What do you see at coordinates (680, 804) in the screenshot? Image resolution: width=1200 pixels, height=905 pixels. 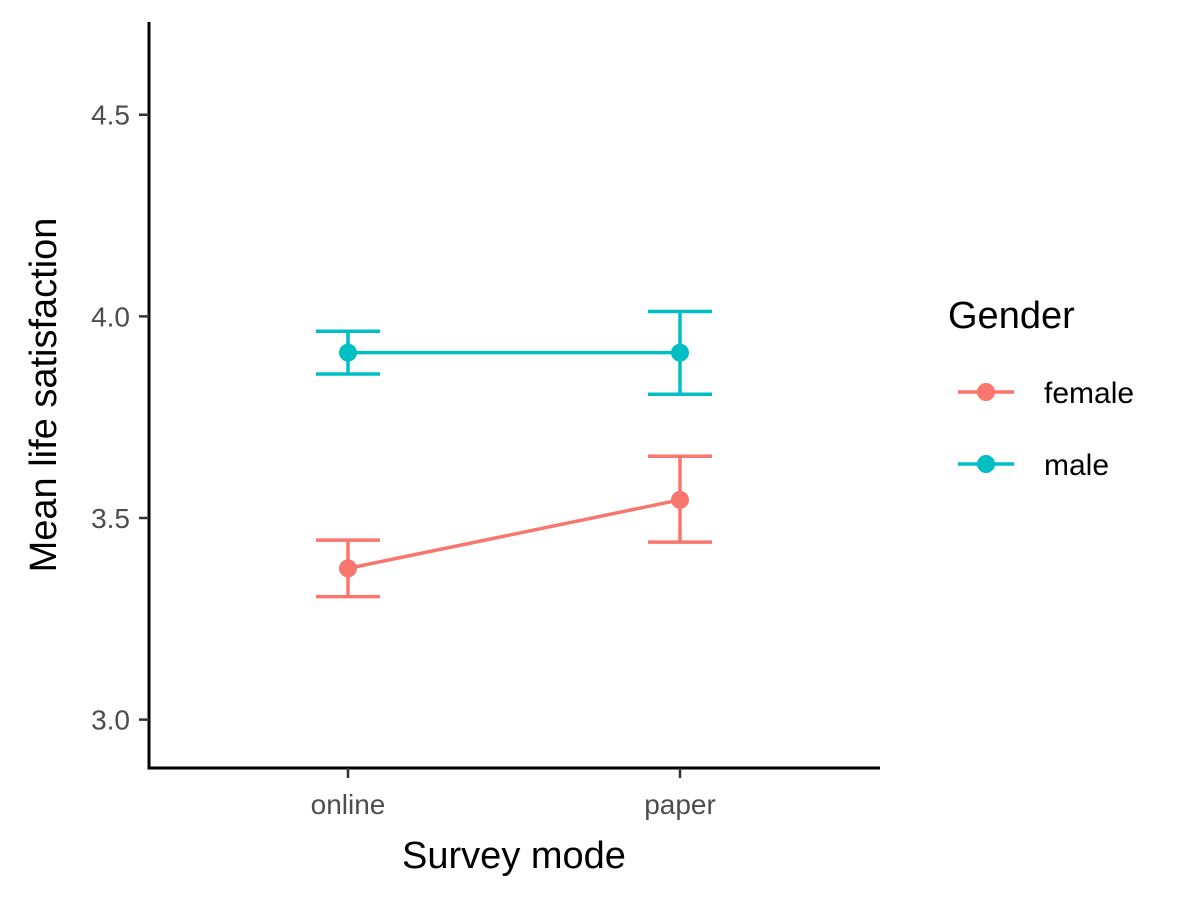 I see `x-tick-label: paper` at bounding box center [680, 804].